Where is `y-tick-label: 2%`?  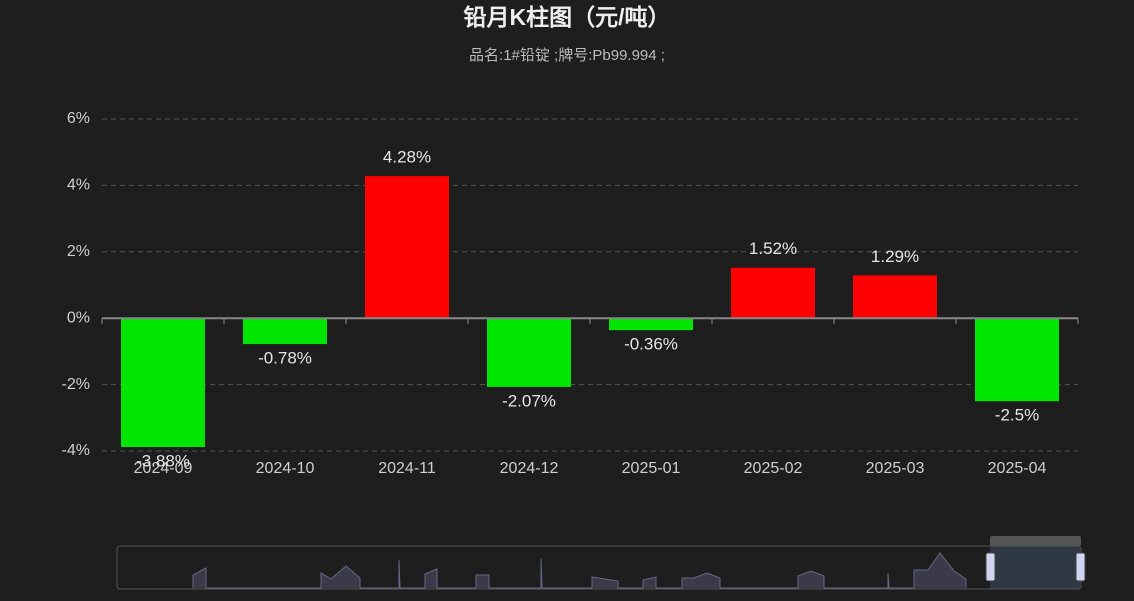 y-tick-label: 2% is located at coordinates (78, 251).